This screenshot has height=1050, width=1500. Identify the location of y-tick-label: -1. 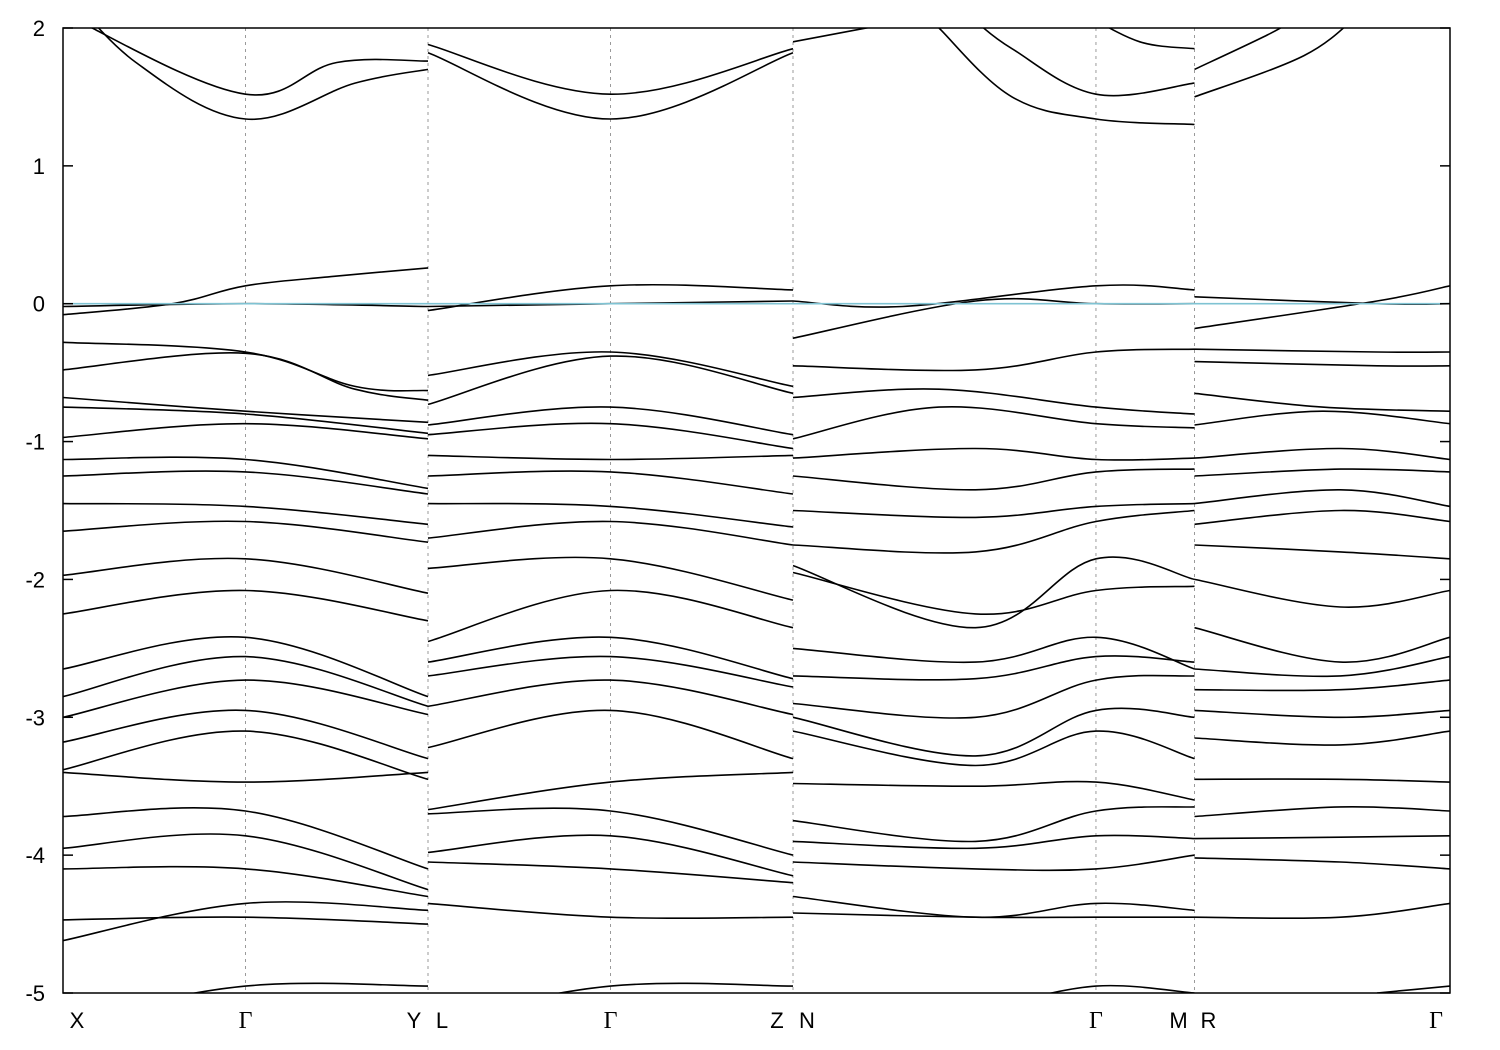
(35, 442).